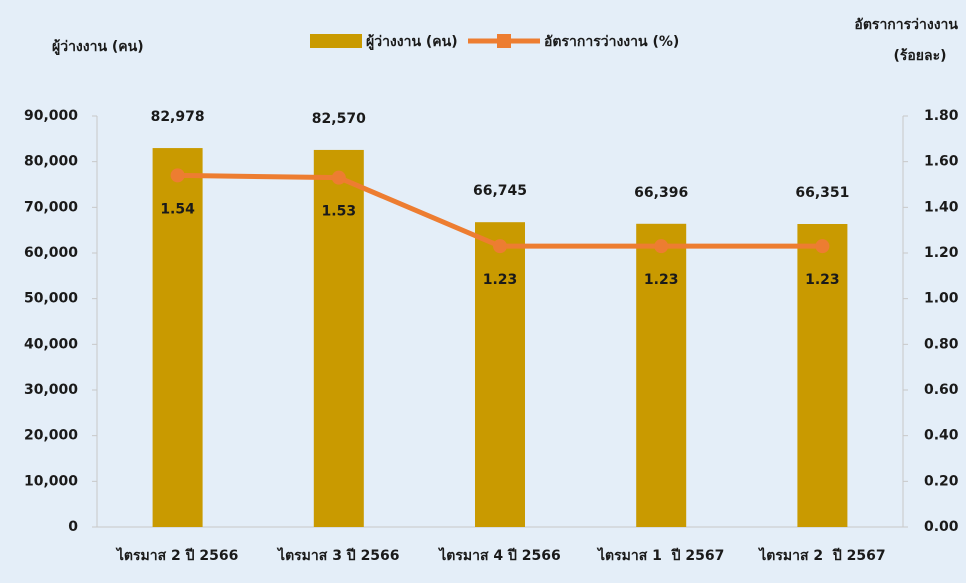 This screenshot has height=583, width=966. What do you see at coordinates (941, 299) in the screenshot?
I see `y2-tick-label: 1.00` at bounding box center [941, 299].